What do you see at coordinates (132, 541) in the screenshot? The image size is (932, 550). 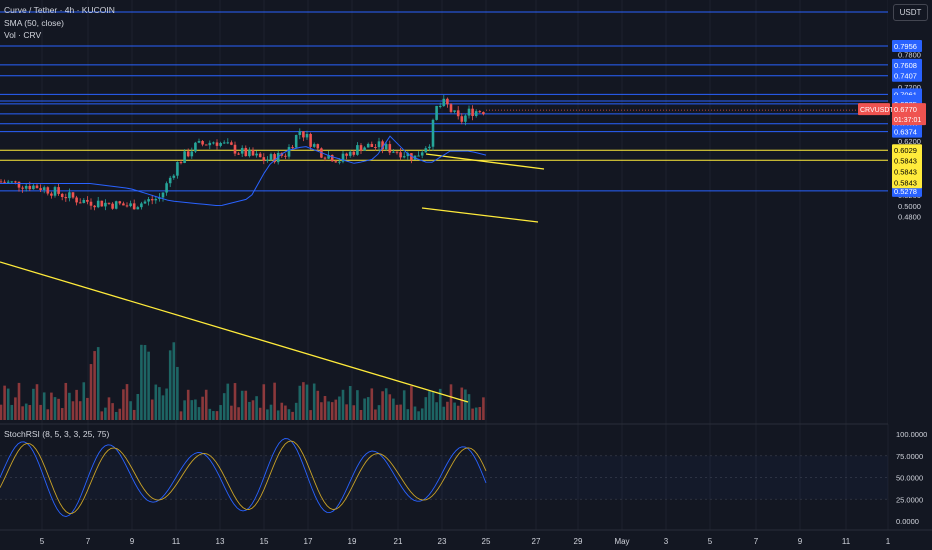 I see `time-tick-label: 9` at bounding box center [132, 541].